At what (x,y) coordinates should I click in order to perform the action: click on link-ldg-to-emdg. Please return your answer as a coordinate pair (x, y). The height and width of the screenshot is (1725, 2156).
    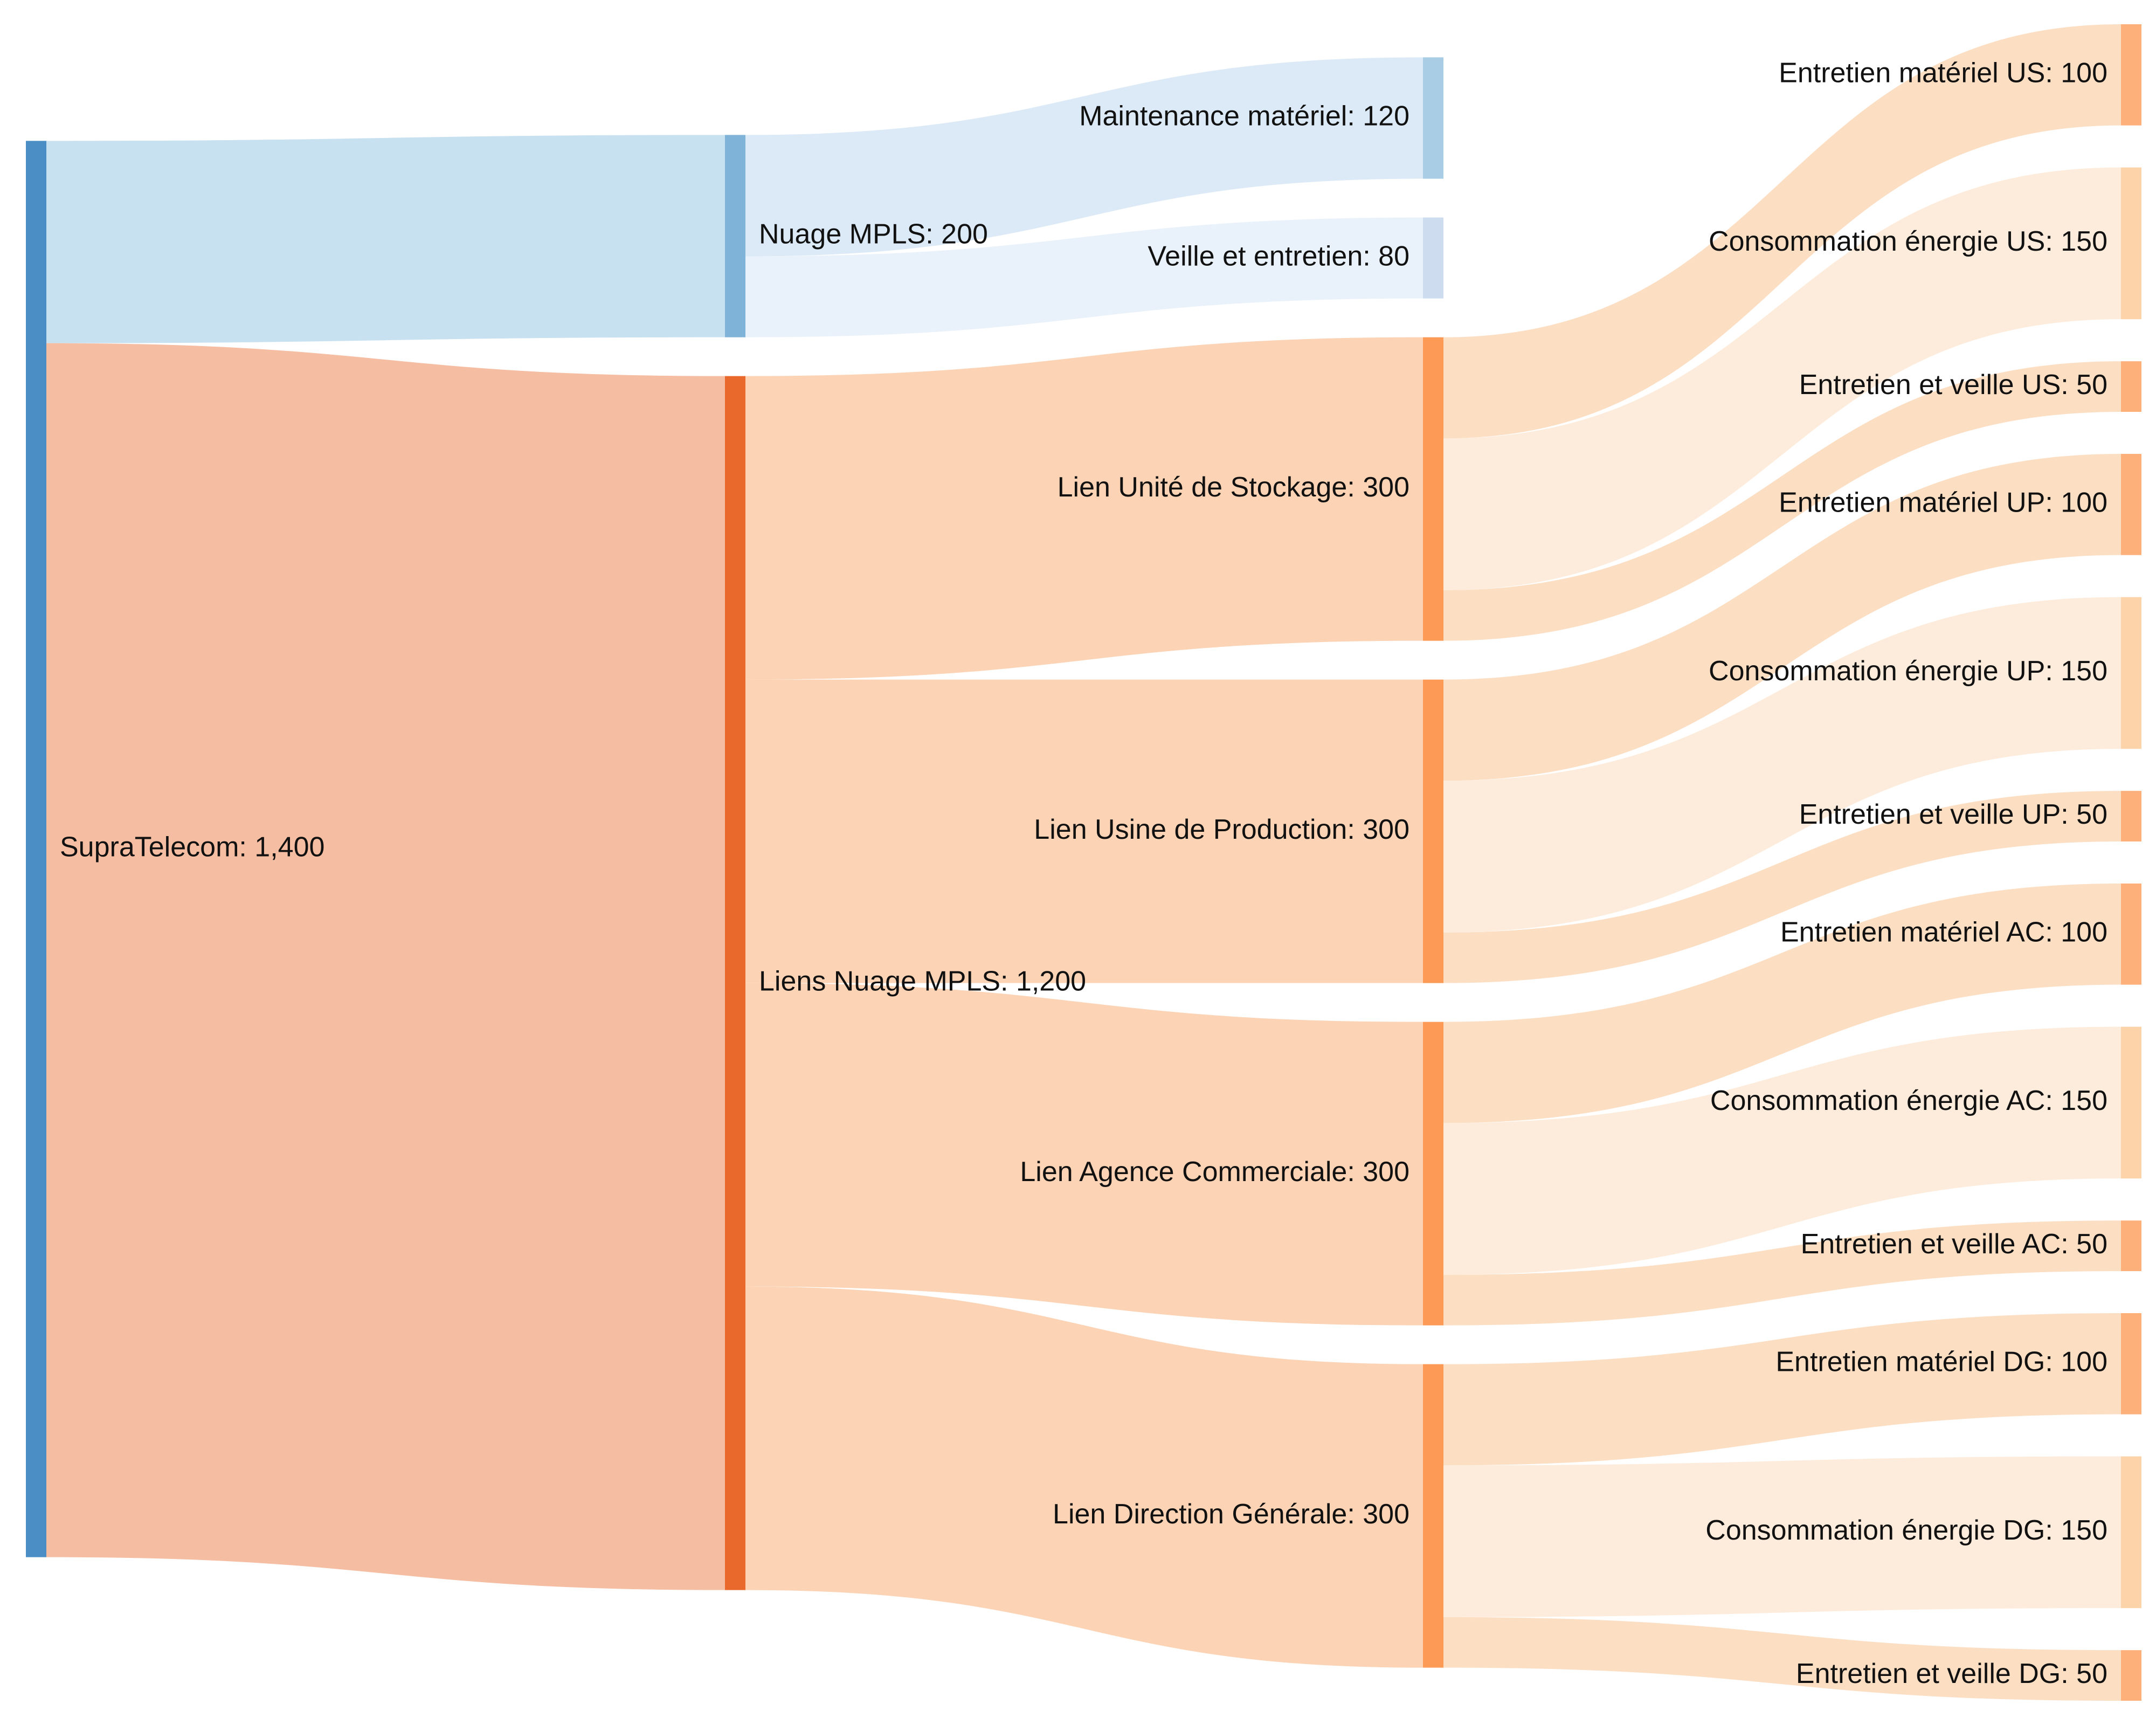
    Looking at the image, I should click on (1782, 1389).